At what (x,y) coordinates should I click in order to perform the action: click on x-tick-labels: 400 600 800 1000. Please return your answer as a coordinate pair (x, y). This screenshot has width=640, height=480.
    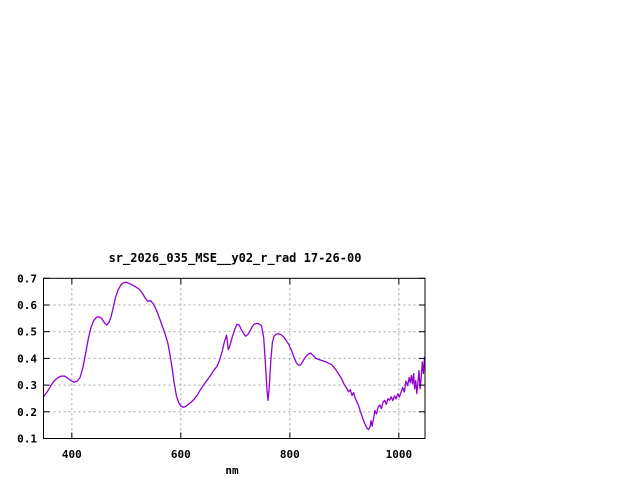
    Looking at the image, I should click on (237, 454).